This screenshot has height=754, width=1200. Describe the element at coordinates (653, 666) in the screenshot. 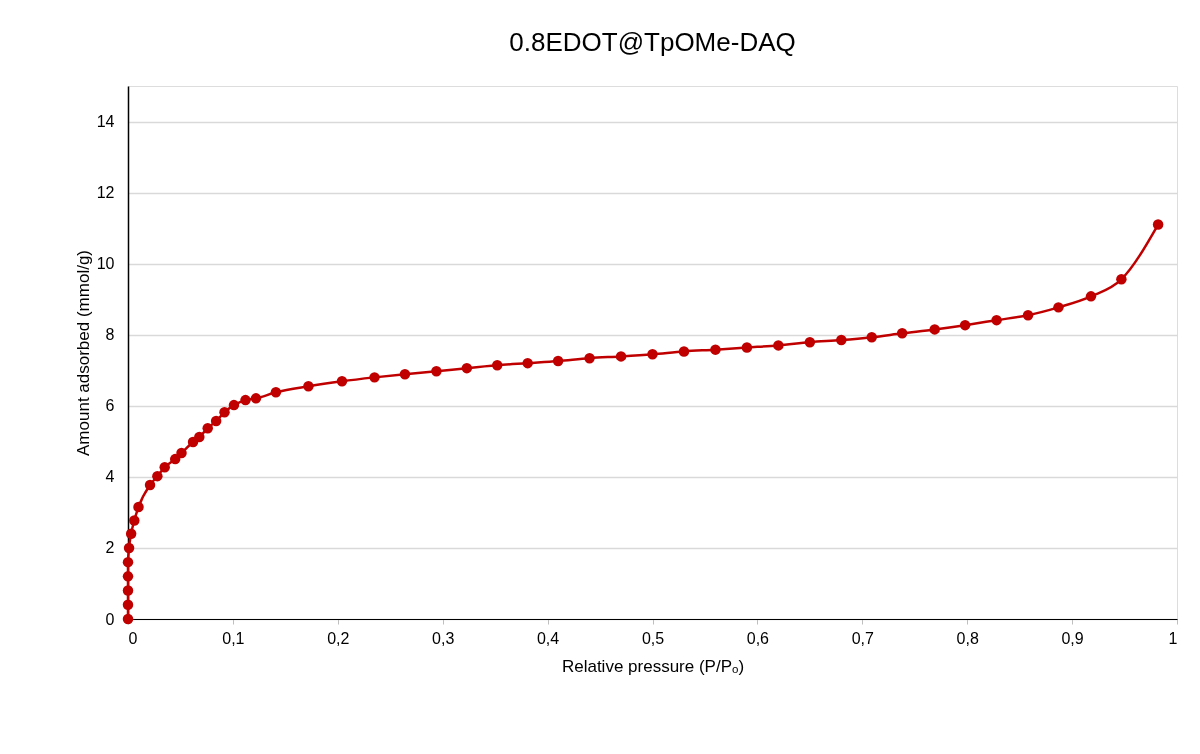

I see `x-axis-title: Relative pressure (P/Pₒ)` at that location.